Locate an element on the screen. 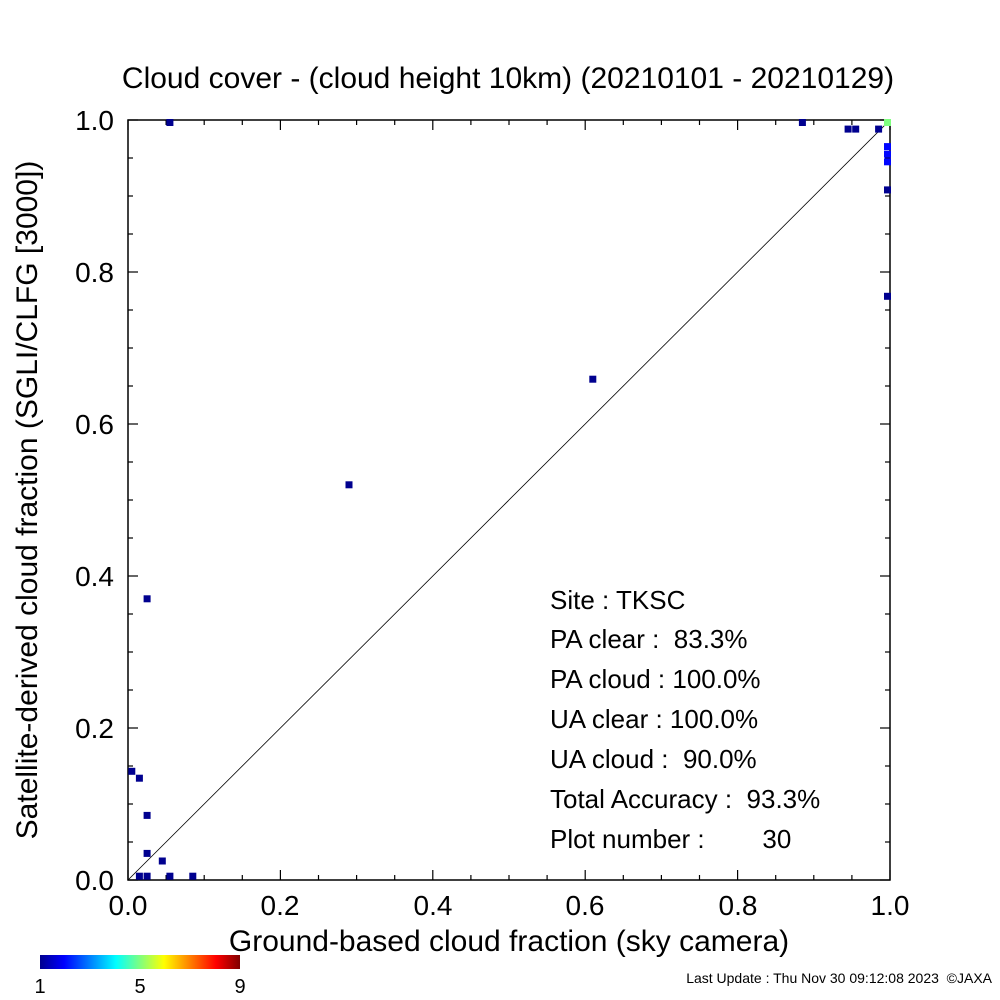 The width and height of the screenshot is (1000, 1000). y-tick-label: 0.4 is located at coordinates (94, 576).